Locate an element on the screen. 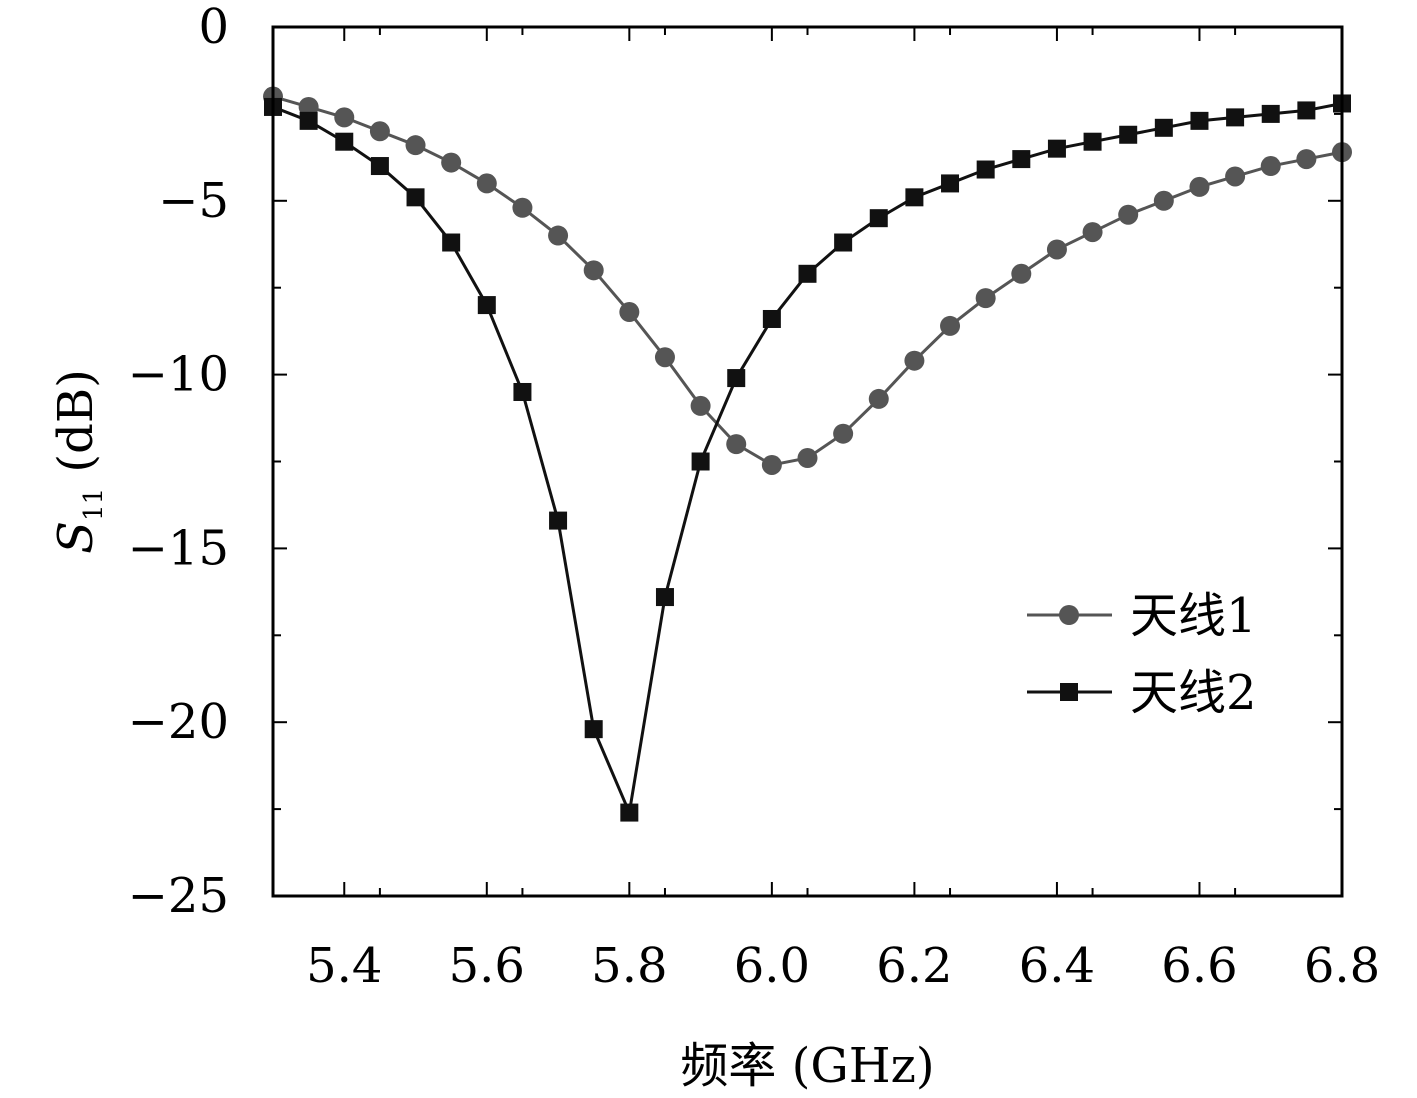  y-axis-title-subscript: 11 is located at coordinates (94, 504).